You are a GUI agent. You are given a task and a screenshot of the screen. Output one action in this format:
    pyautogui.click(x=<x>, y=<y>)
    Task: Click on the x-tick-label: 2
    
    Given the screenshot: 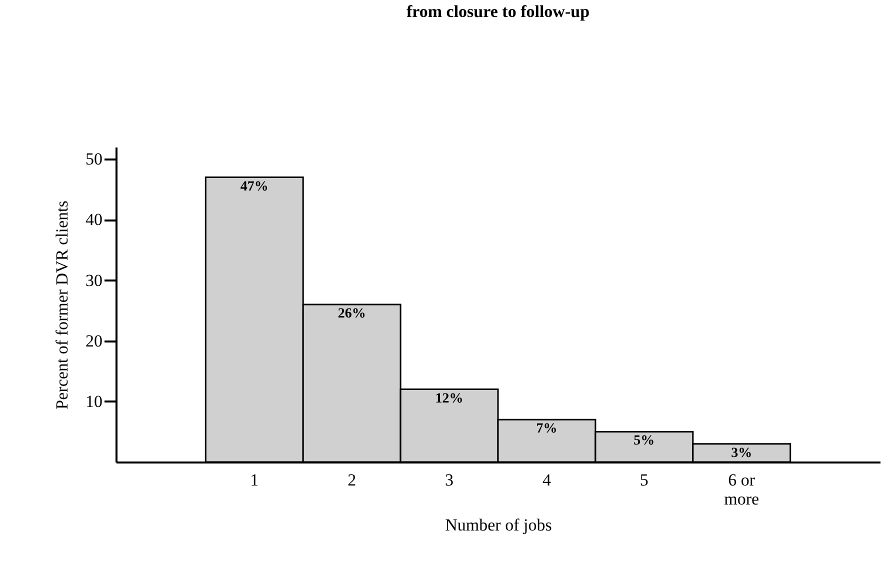 What is the action you would take?
    pyautogui.click(x=352, y=480)
    